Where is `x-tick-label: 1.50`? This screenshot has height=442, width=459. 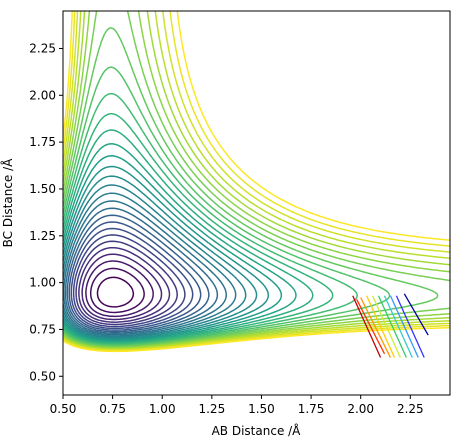 x-tick-label: 1.50 is located at coordinates (261, 409).